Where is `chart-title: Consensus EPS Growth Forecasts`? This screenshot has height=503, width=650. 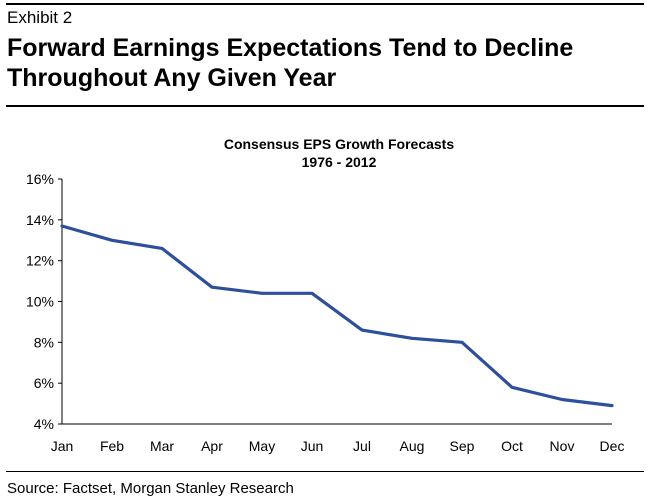 chart-title: Consensus EPS Growth Forecasts is located at coordinates (339, 144).